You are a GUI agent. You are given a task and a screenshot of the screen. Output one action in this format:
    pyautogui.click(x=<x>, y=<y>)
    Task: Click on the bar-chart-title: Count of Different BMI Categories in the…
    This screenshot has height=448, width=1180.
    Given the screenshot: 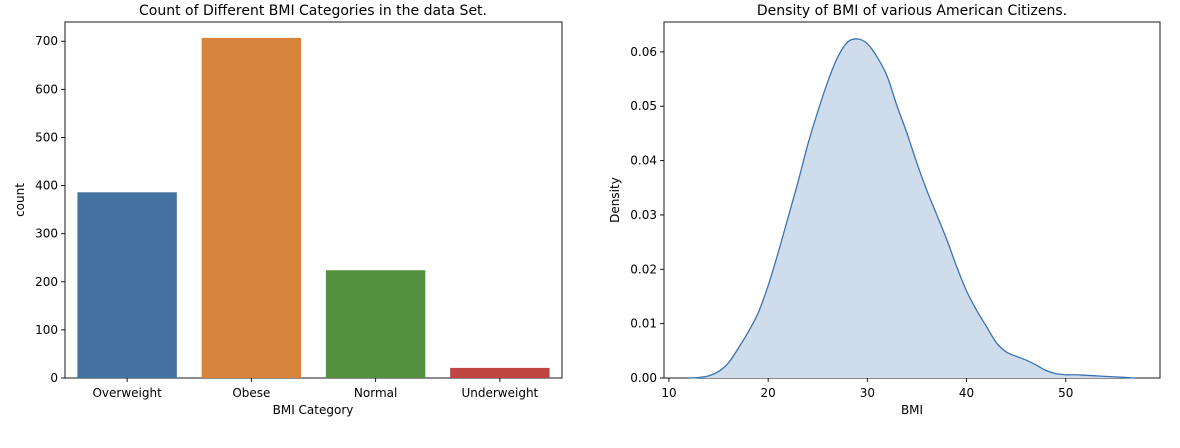 What is the action you would take?
    pyautogui.click(x=313, y=11)
    